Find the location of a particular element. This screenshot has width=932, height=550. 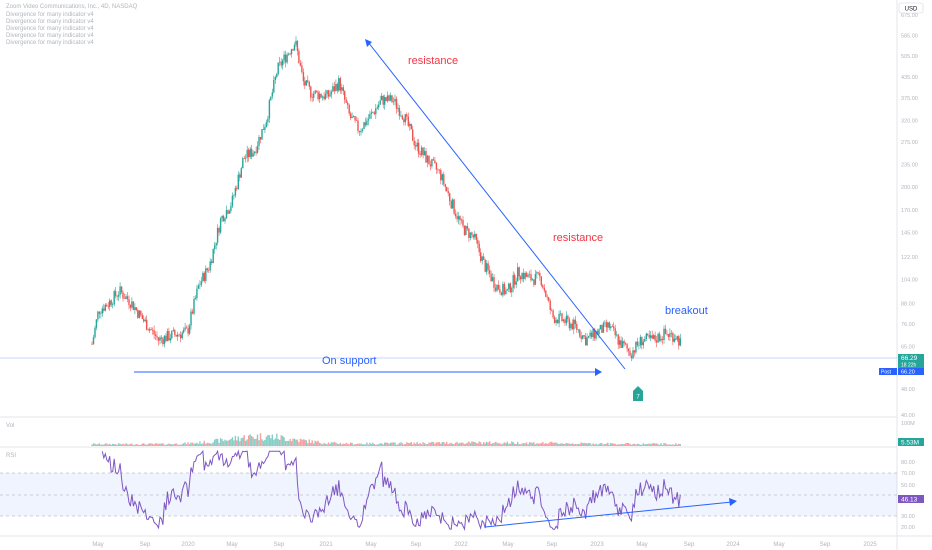

rsi-divergence-line is located at coordinates (608, 514).